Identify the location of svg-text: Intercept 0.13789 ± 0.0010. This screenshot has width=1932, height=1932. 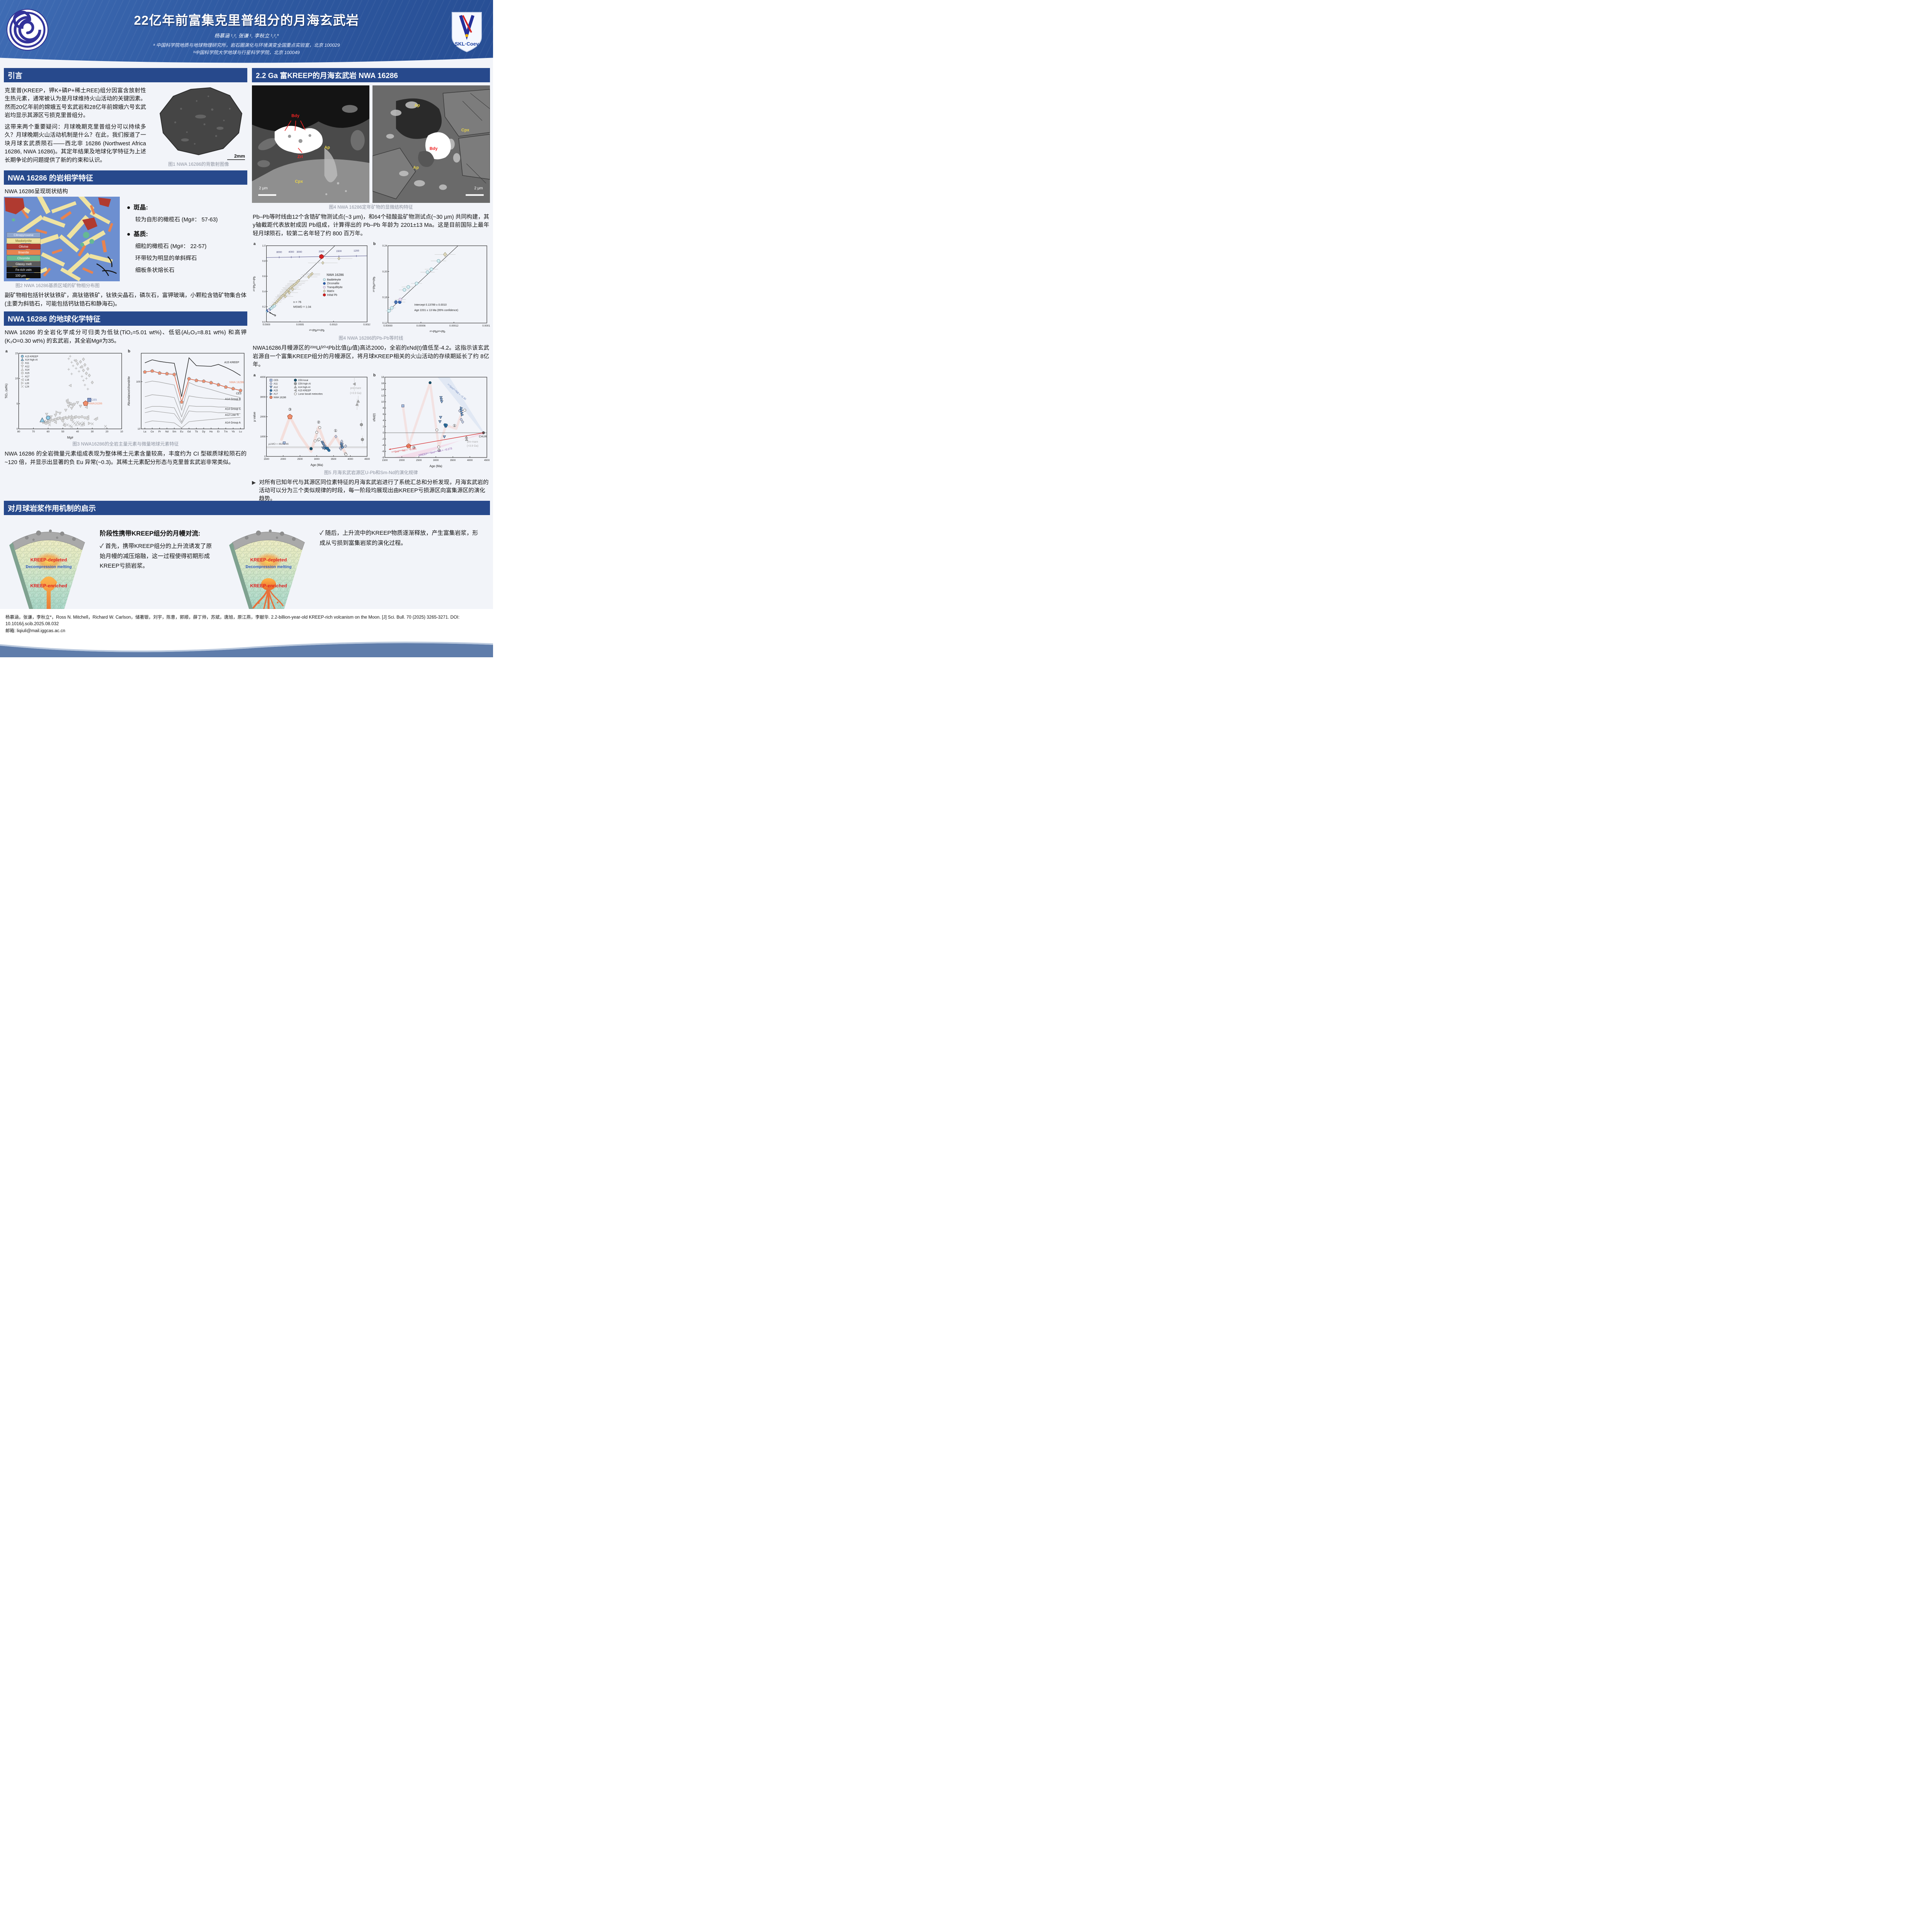
(431, 305).